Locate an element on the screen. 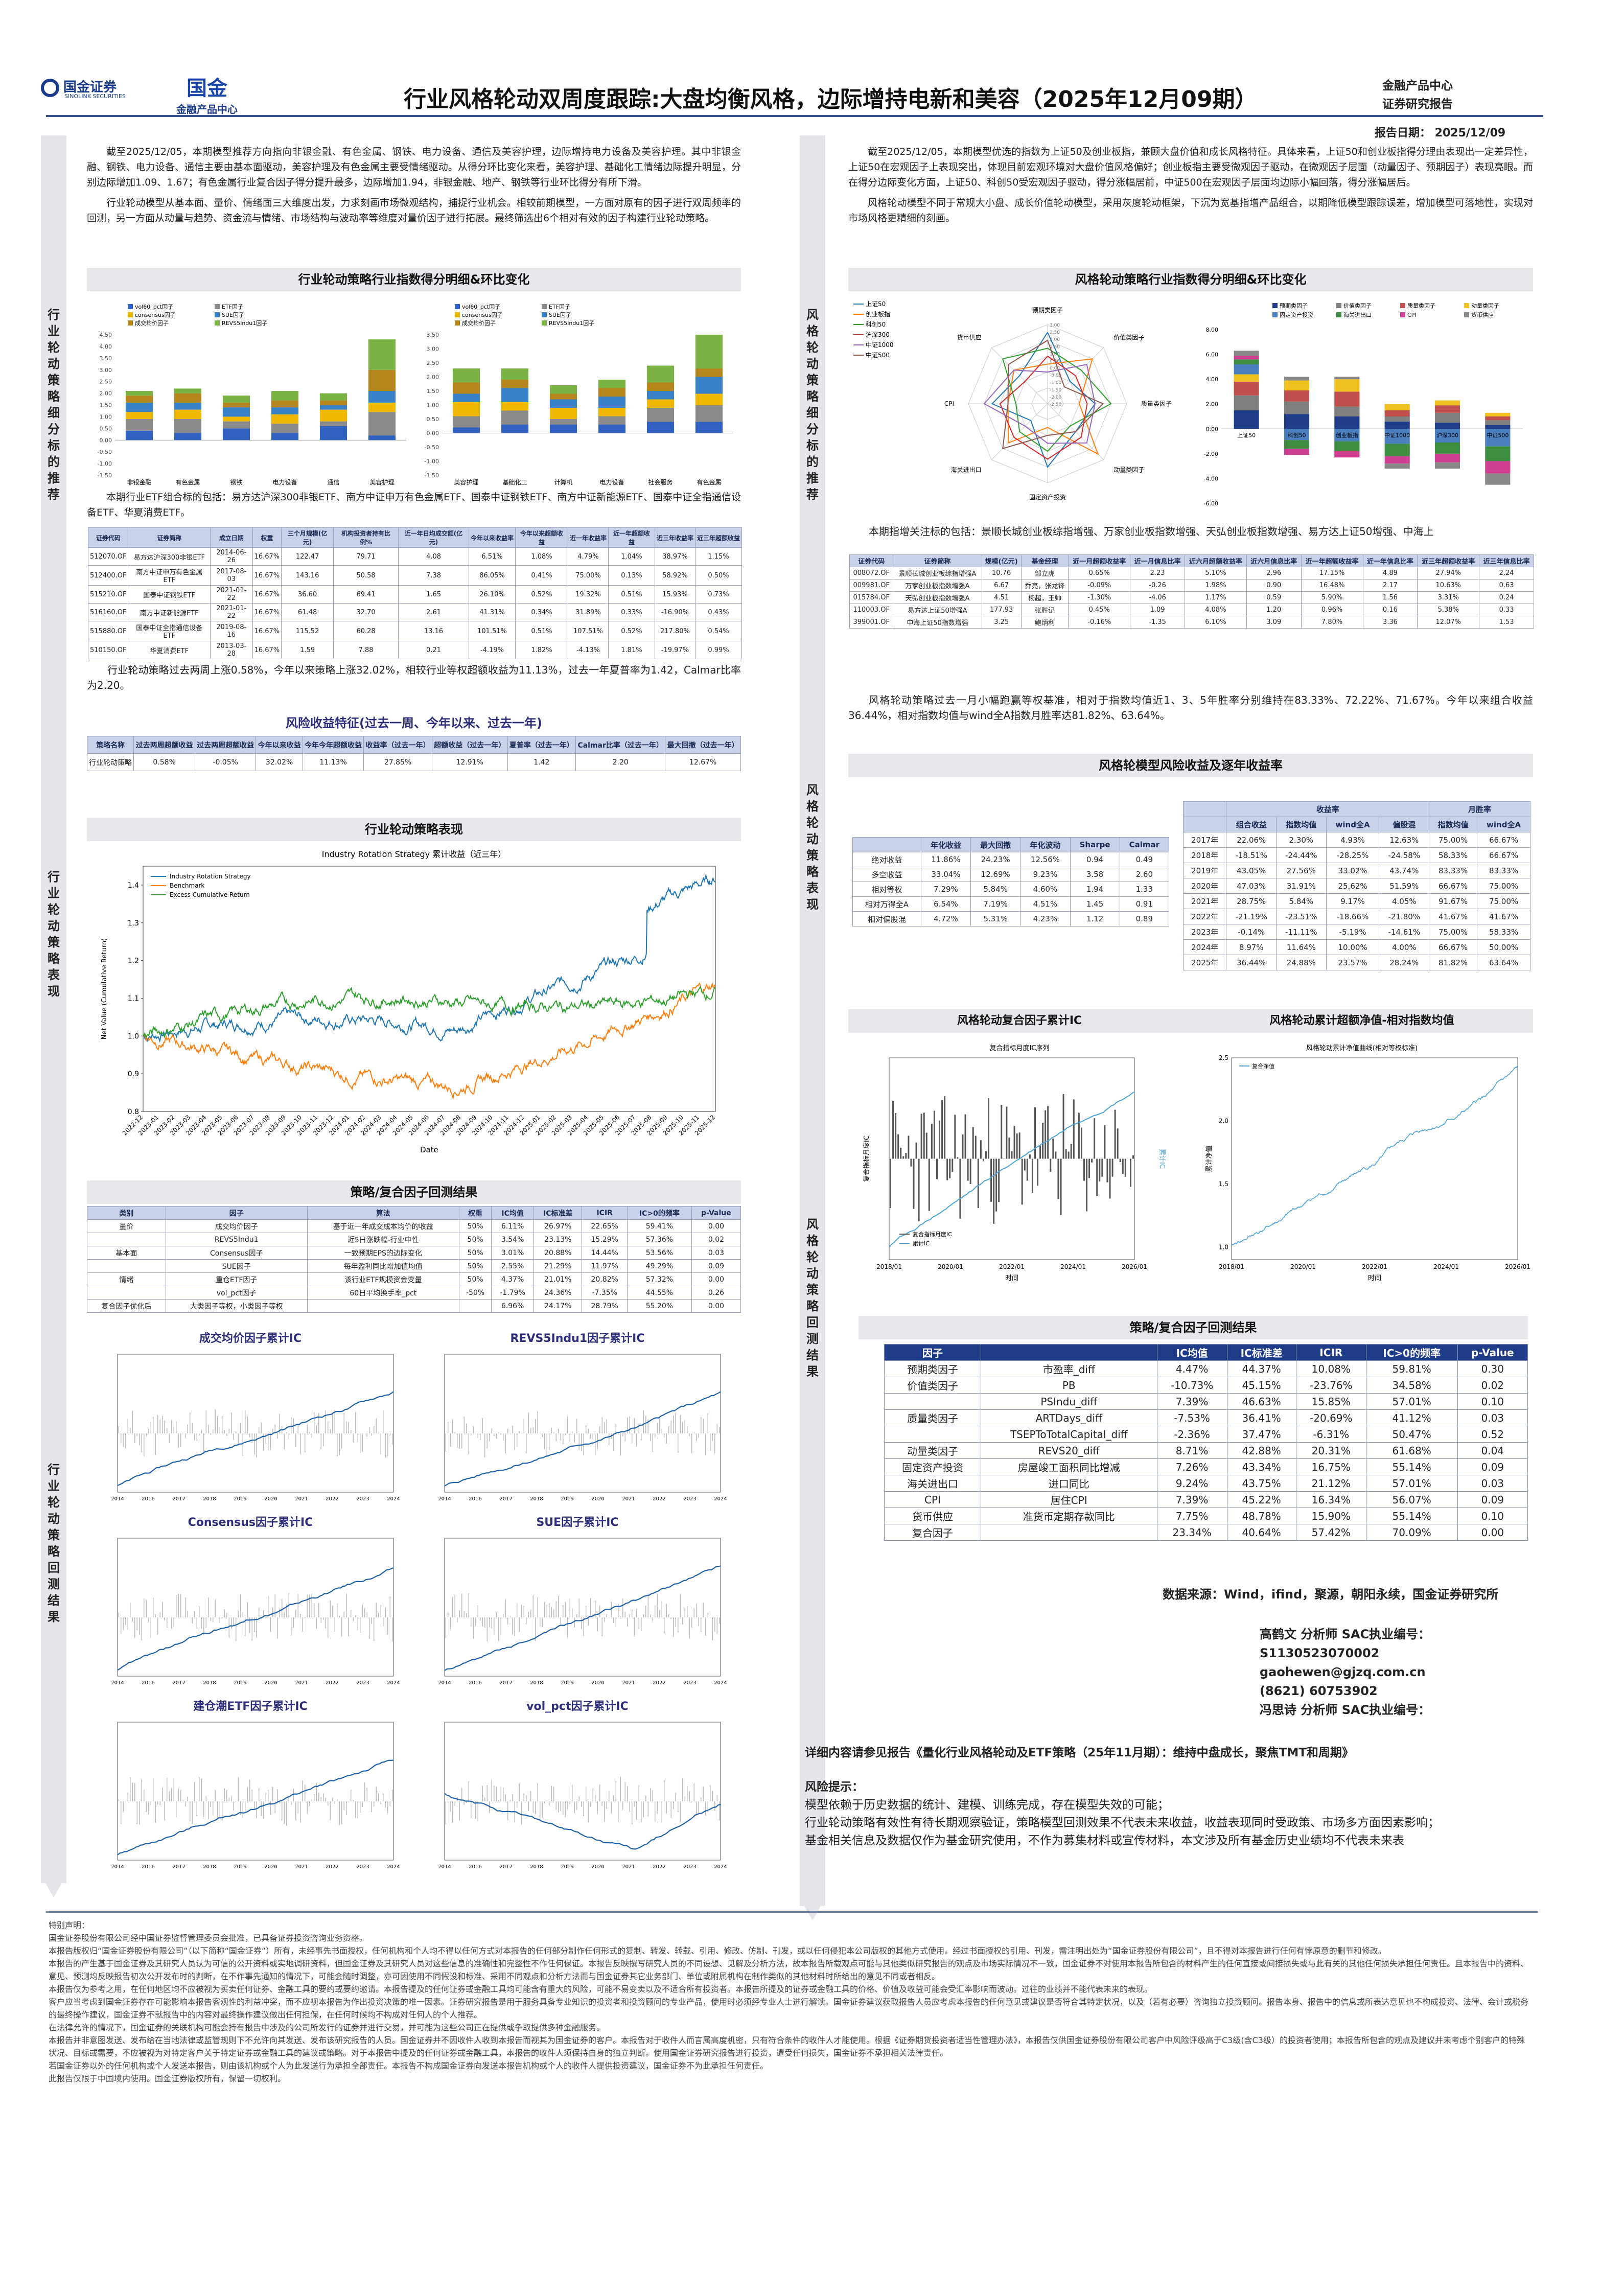 This screenshot has height=2272, width=1624. table-cell: 质量类因子 is located at coordinates (932, 1418).